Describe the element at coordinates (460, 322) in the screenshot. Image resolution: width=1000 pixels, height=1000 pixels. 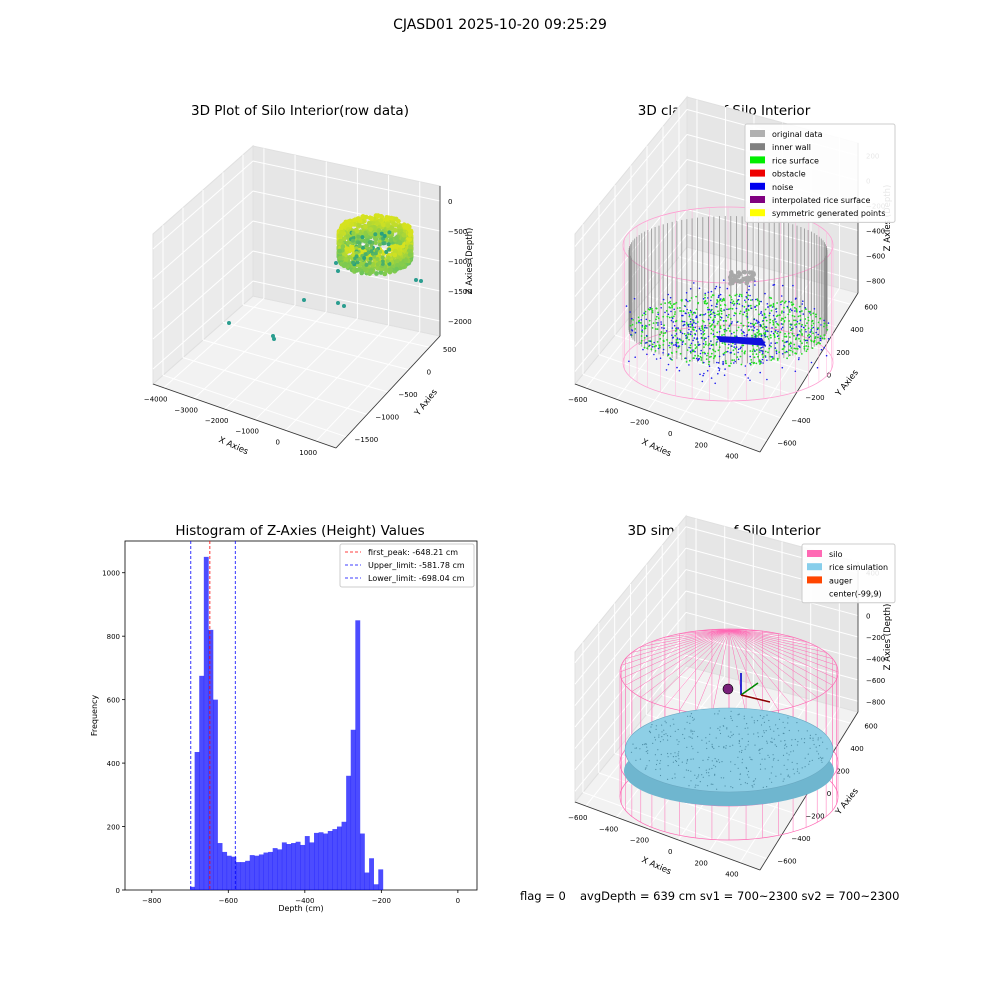
I see `z-tick-label: −2000` at that location.